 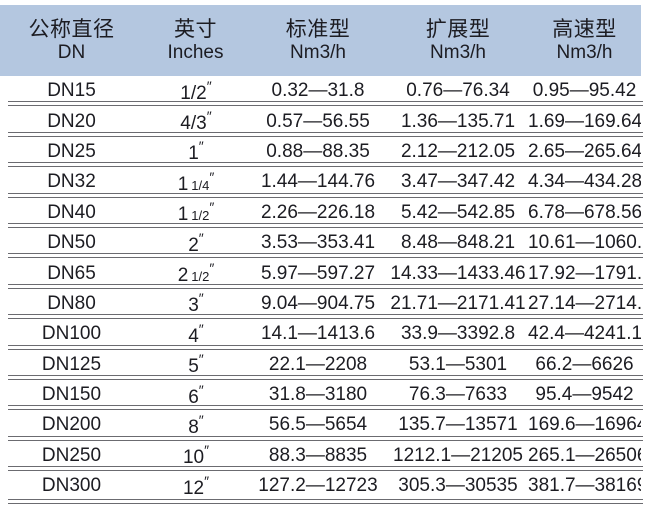 I want to click on cell-highspeed: 1.69—169.64, so click(x=584, y=121).